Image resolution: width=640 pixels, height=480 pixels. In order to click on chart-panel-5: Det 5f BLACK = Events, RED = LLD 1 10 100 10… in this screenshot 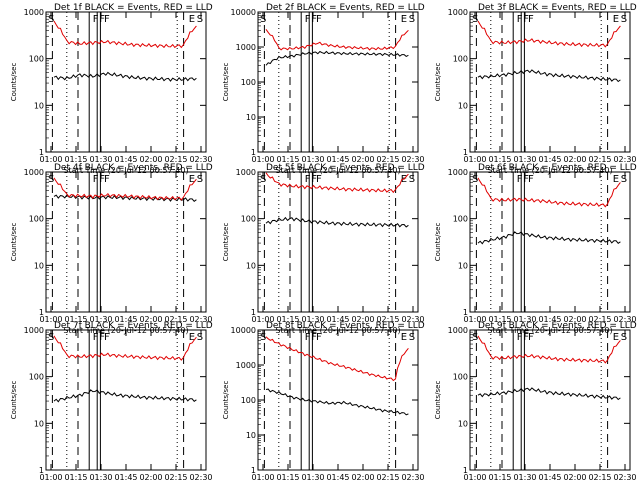, I will do `click(323, 249)`.